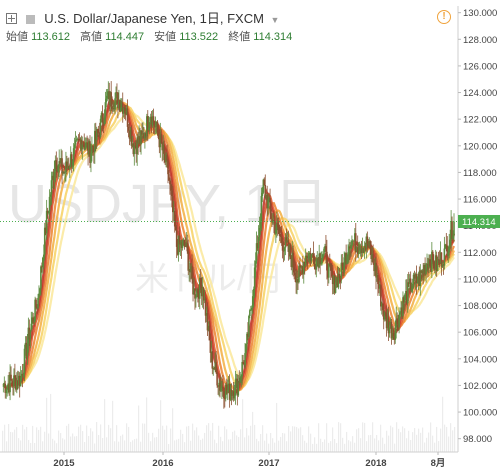 The height and width of the screenshot is (475, 503). Describe the element at coordinates (11, 18) in the screenshot. I see `expand-icon` at that location.